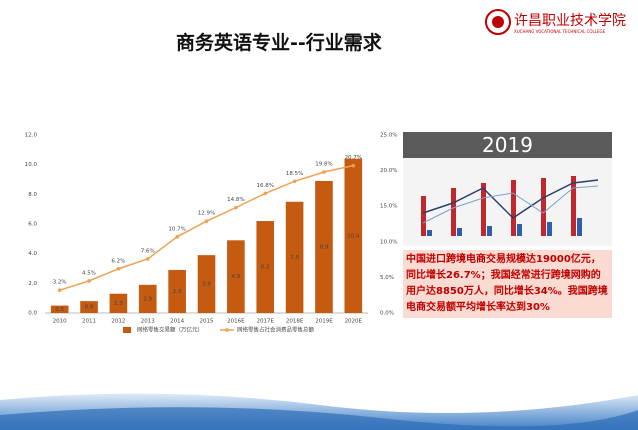 Image resolution: width=638 pixels, height=430 pixels. I want to click on bar-value-label: 0.5, so click(59, 310).